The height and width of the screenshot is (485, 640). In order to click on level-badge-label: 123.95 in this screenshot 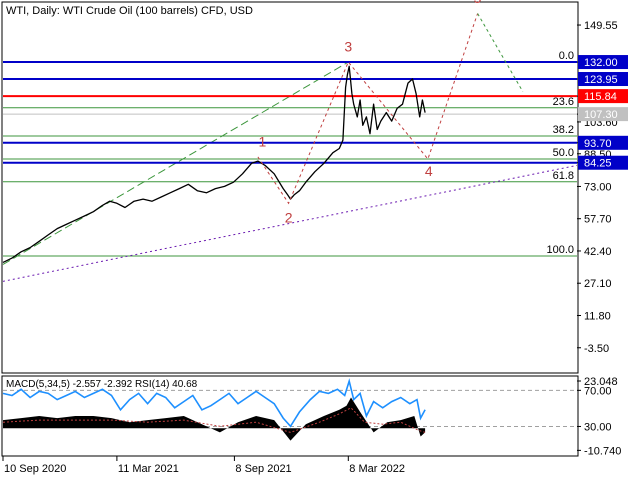, I will do `click(601, 80)`.